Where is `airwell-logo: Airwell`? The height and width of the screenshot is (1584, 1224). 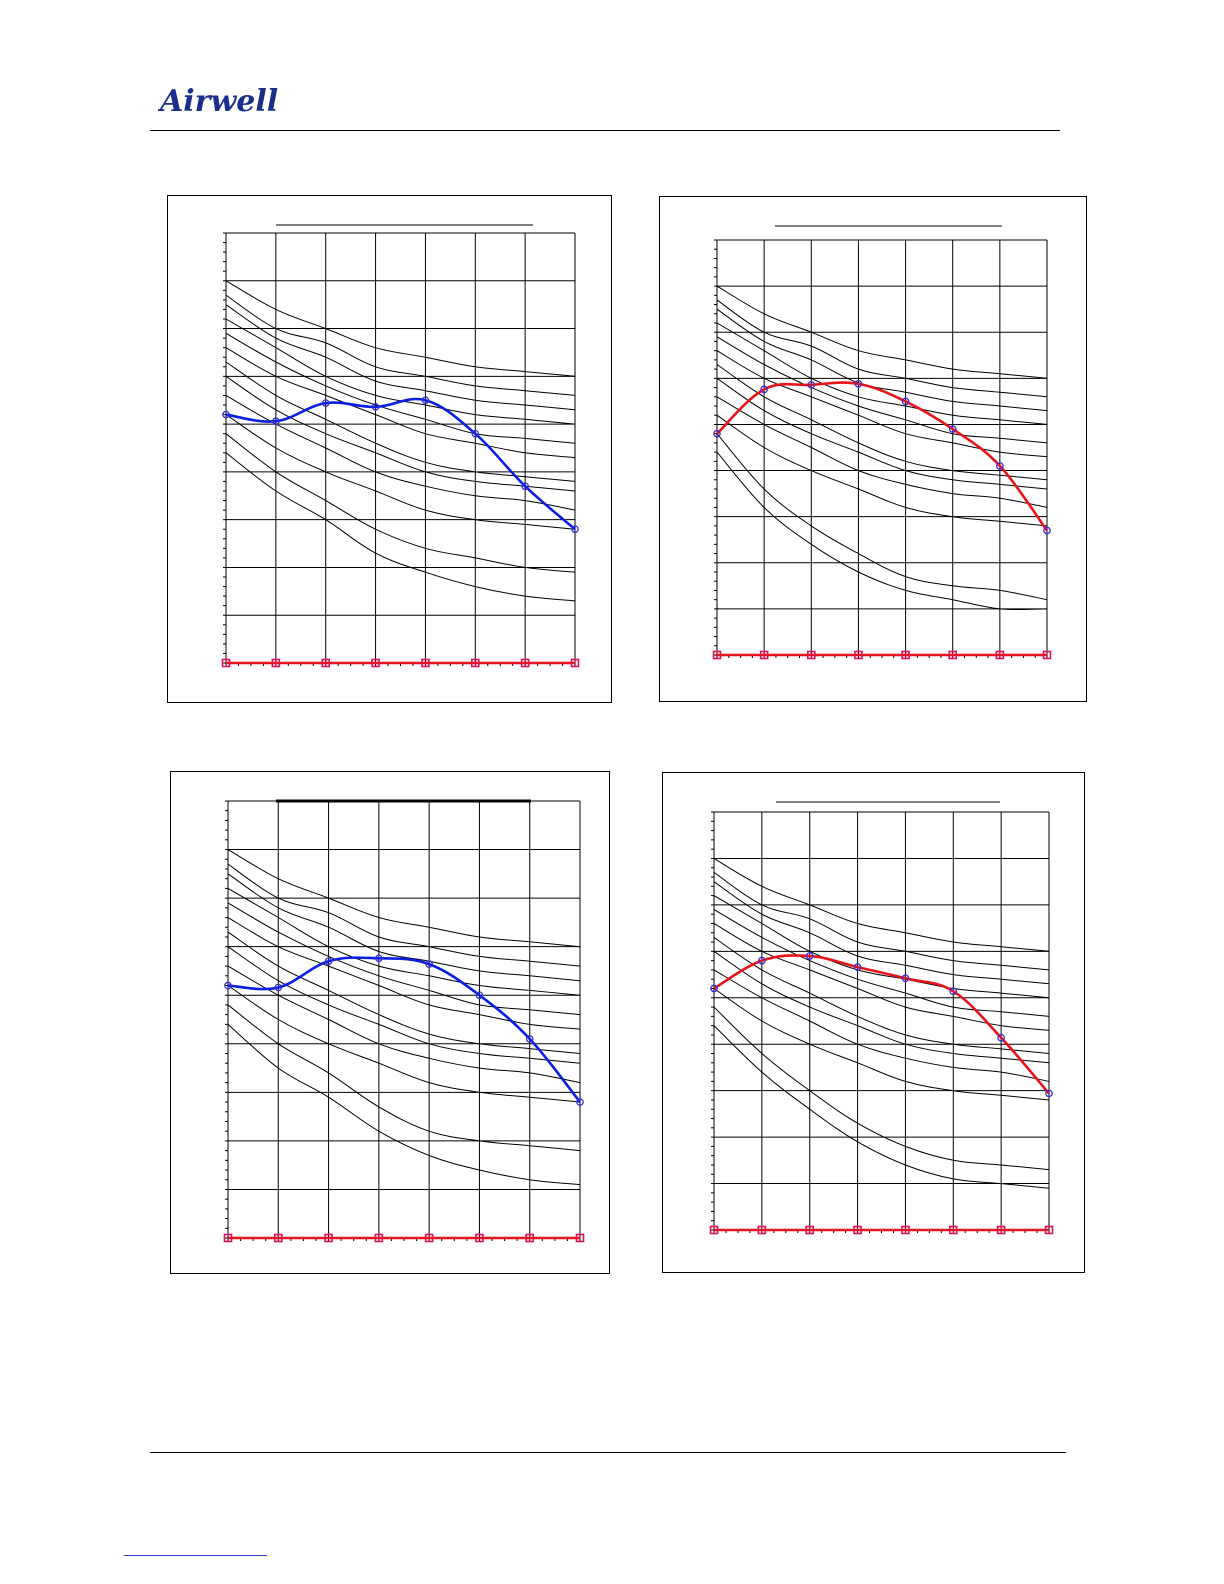 airwell-logo: Airwell is located at coordinates (218, 101).